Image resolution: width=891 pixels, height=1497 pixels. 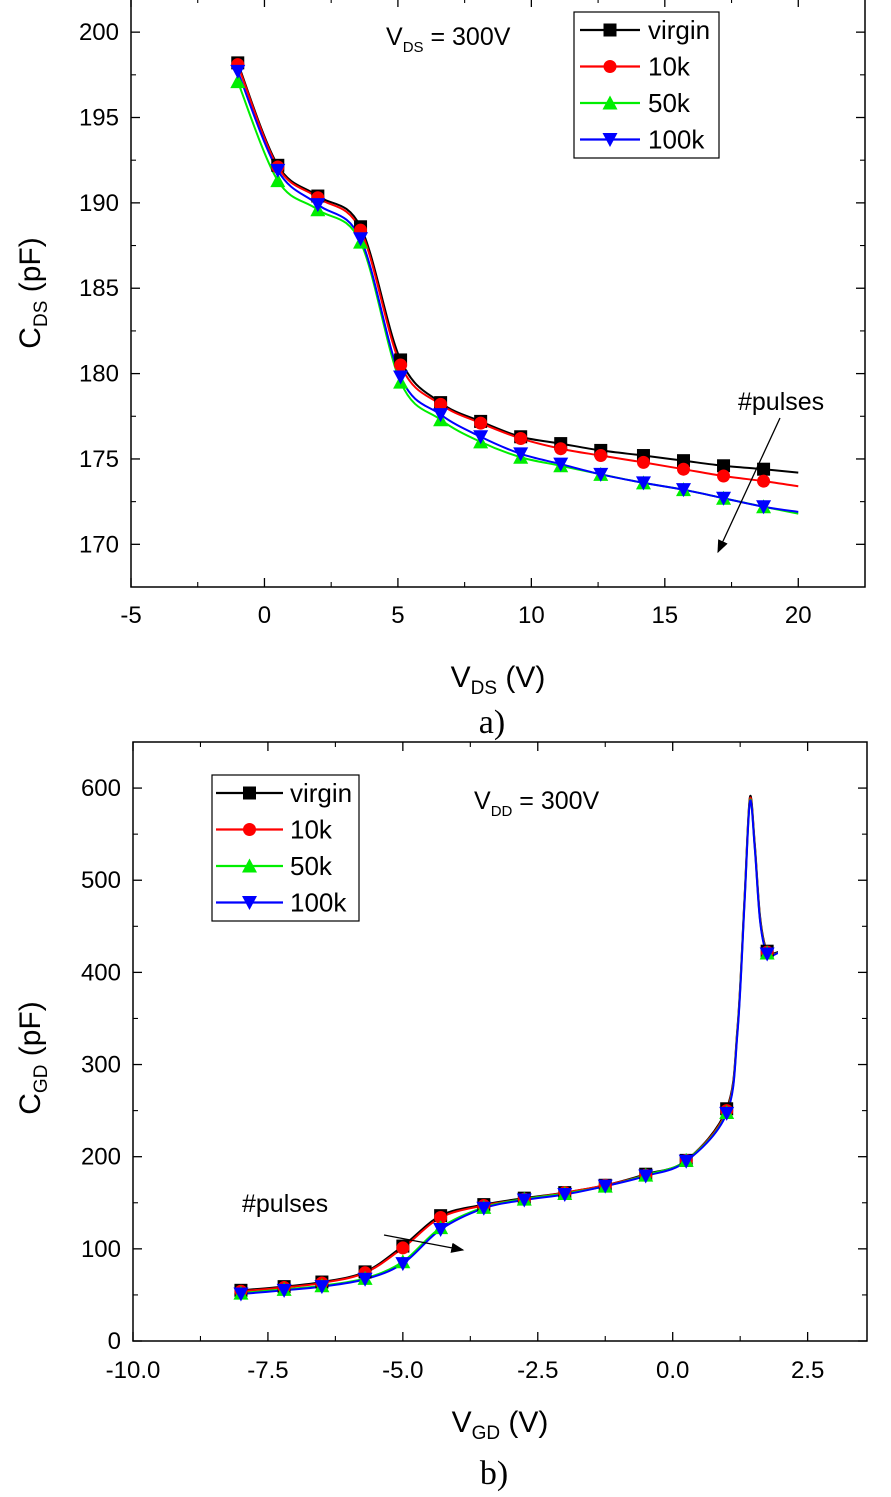 I want to click on y-tick-label: 300, so click(x=101, y=1065).